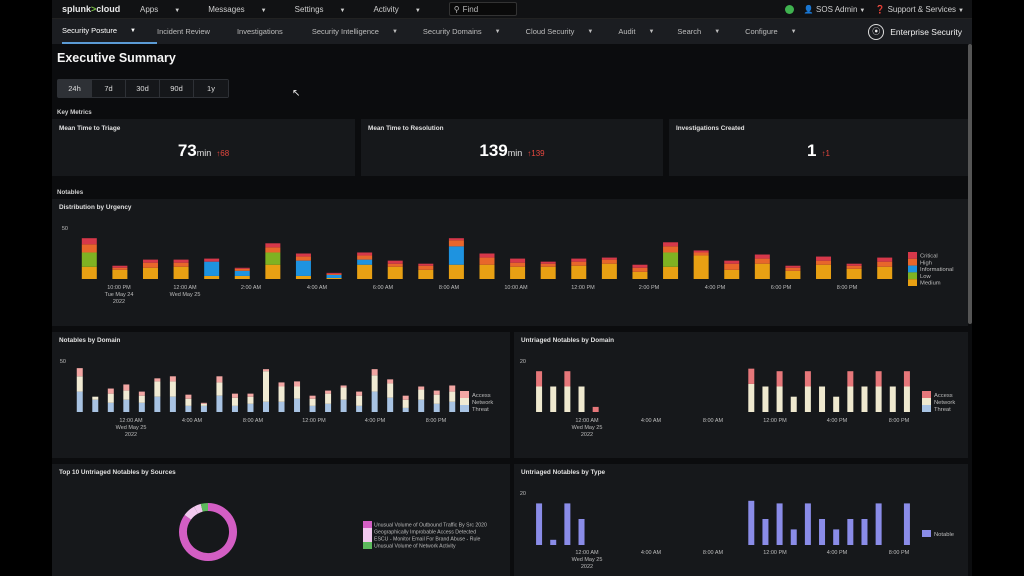  Describe the element at coordinates (167, 9) in the screenshot. I see `menu-apps: Apps ▼` at that location.